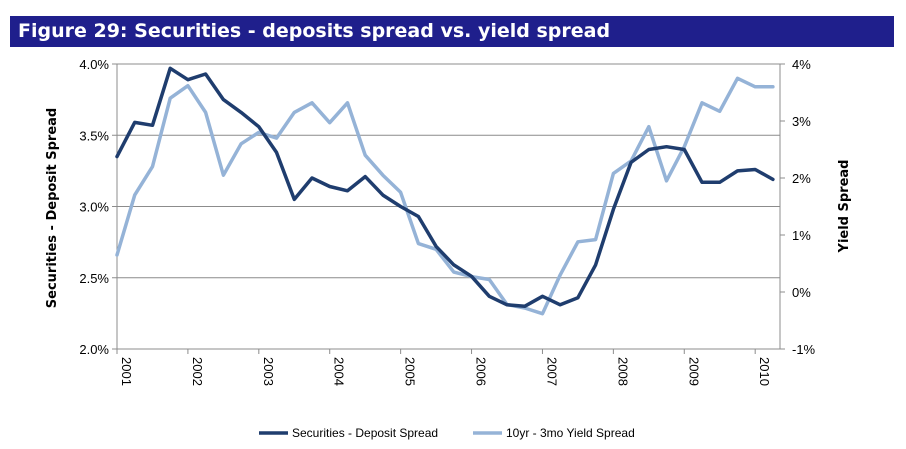 The width and height of the screenshot is (906, 449). I want to click on x-tick-label: 2010, so click(764, 371).